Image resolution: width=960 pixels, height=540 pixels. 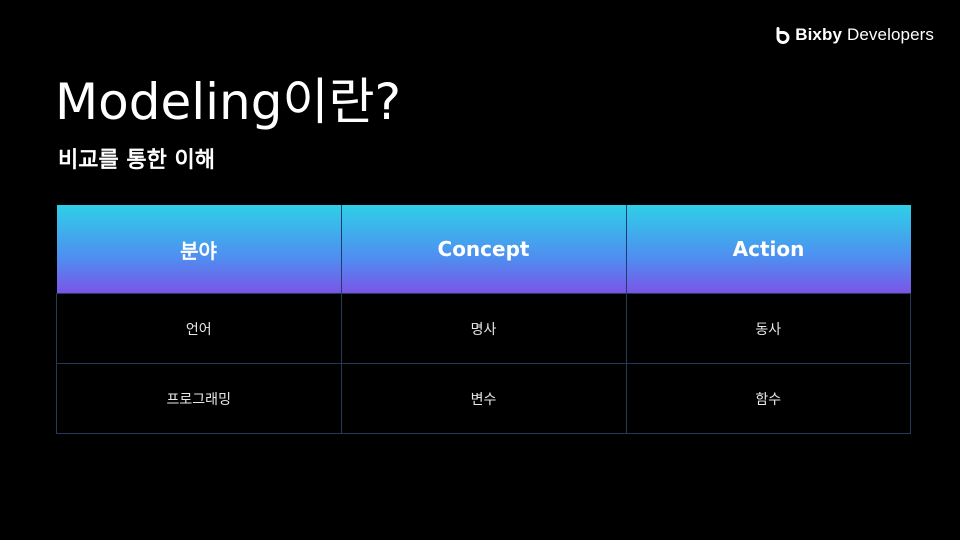 What do you see at coordinates (199, 328) in the screenshot?
I see `table-cell: 언어` at bounding box center [199, 328].